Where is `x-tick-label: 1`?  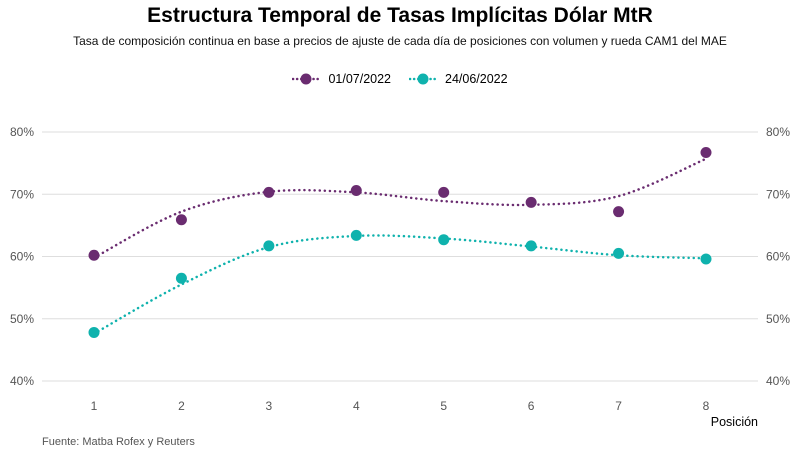 x-tick-label: 1 is located at coordinates (94, 406).